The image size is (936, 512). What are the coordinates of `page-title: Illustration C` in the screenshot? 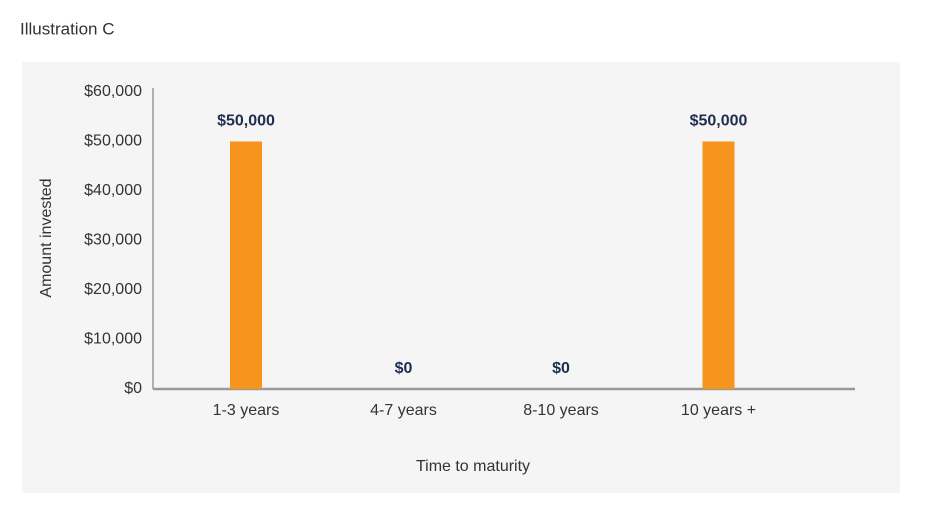 It's located at (67, 28).